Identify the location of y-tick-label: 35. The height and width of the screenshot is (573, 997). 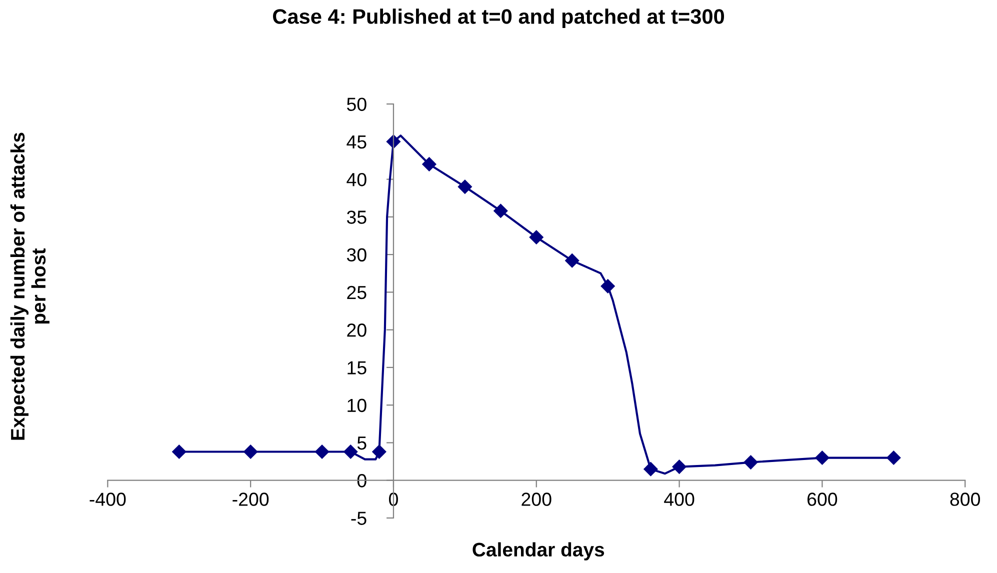
(356, 217).